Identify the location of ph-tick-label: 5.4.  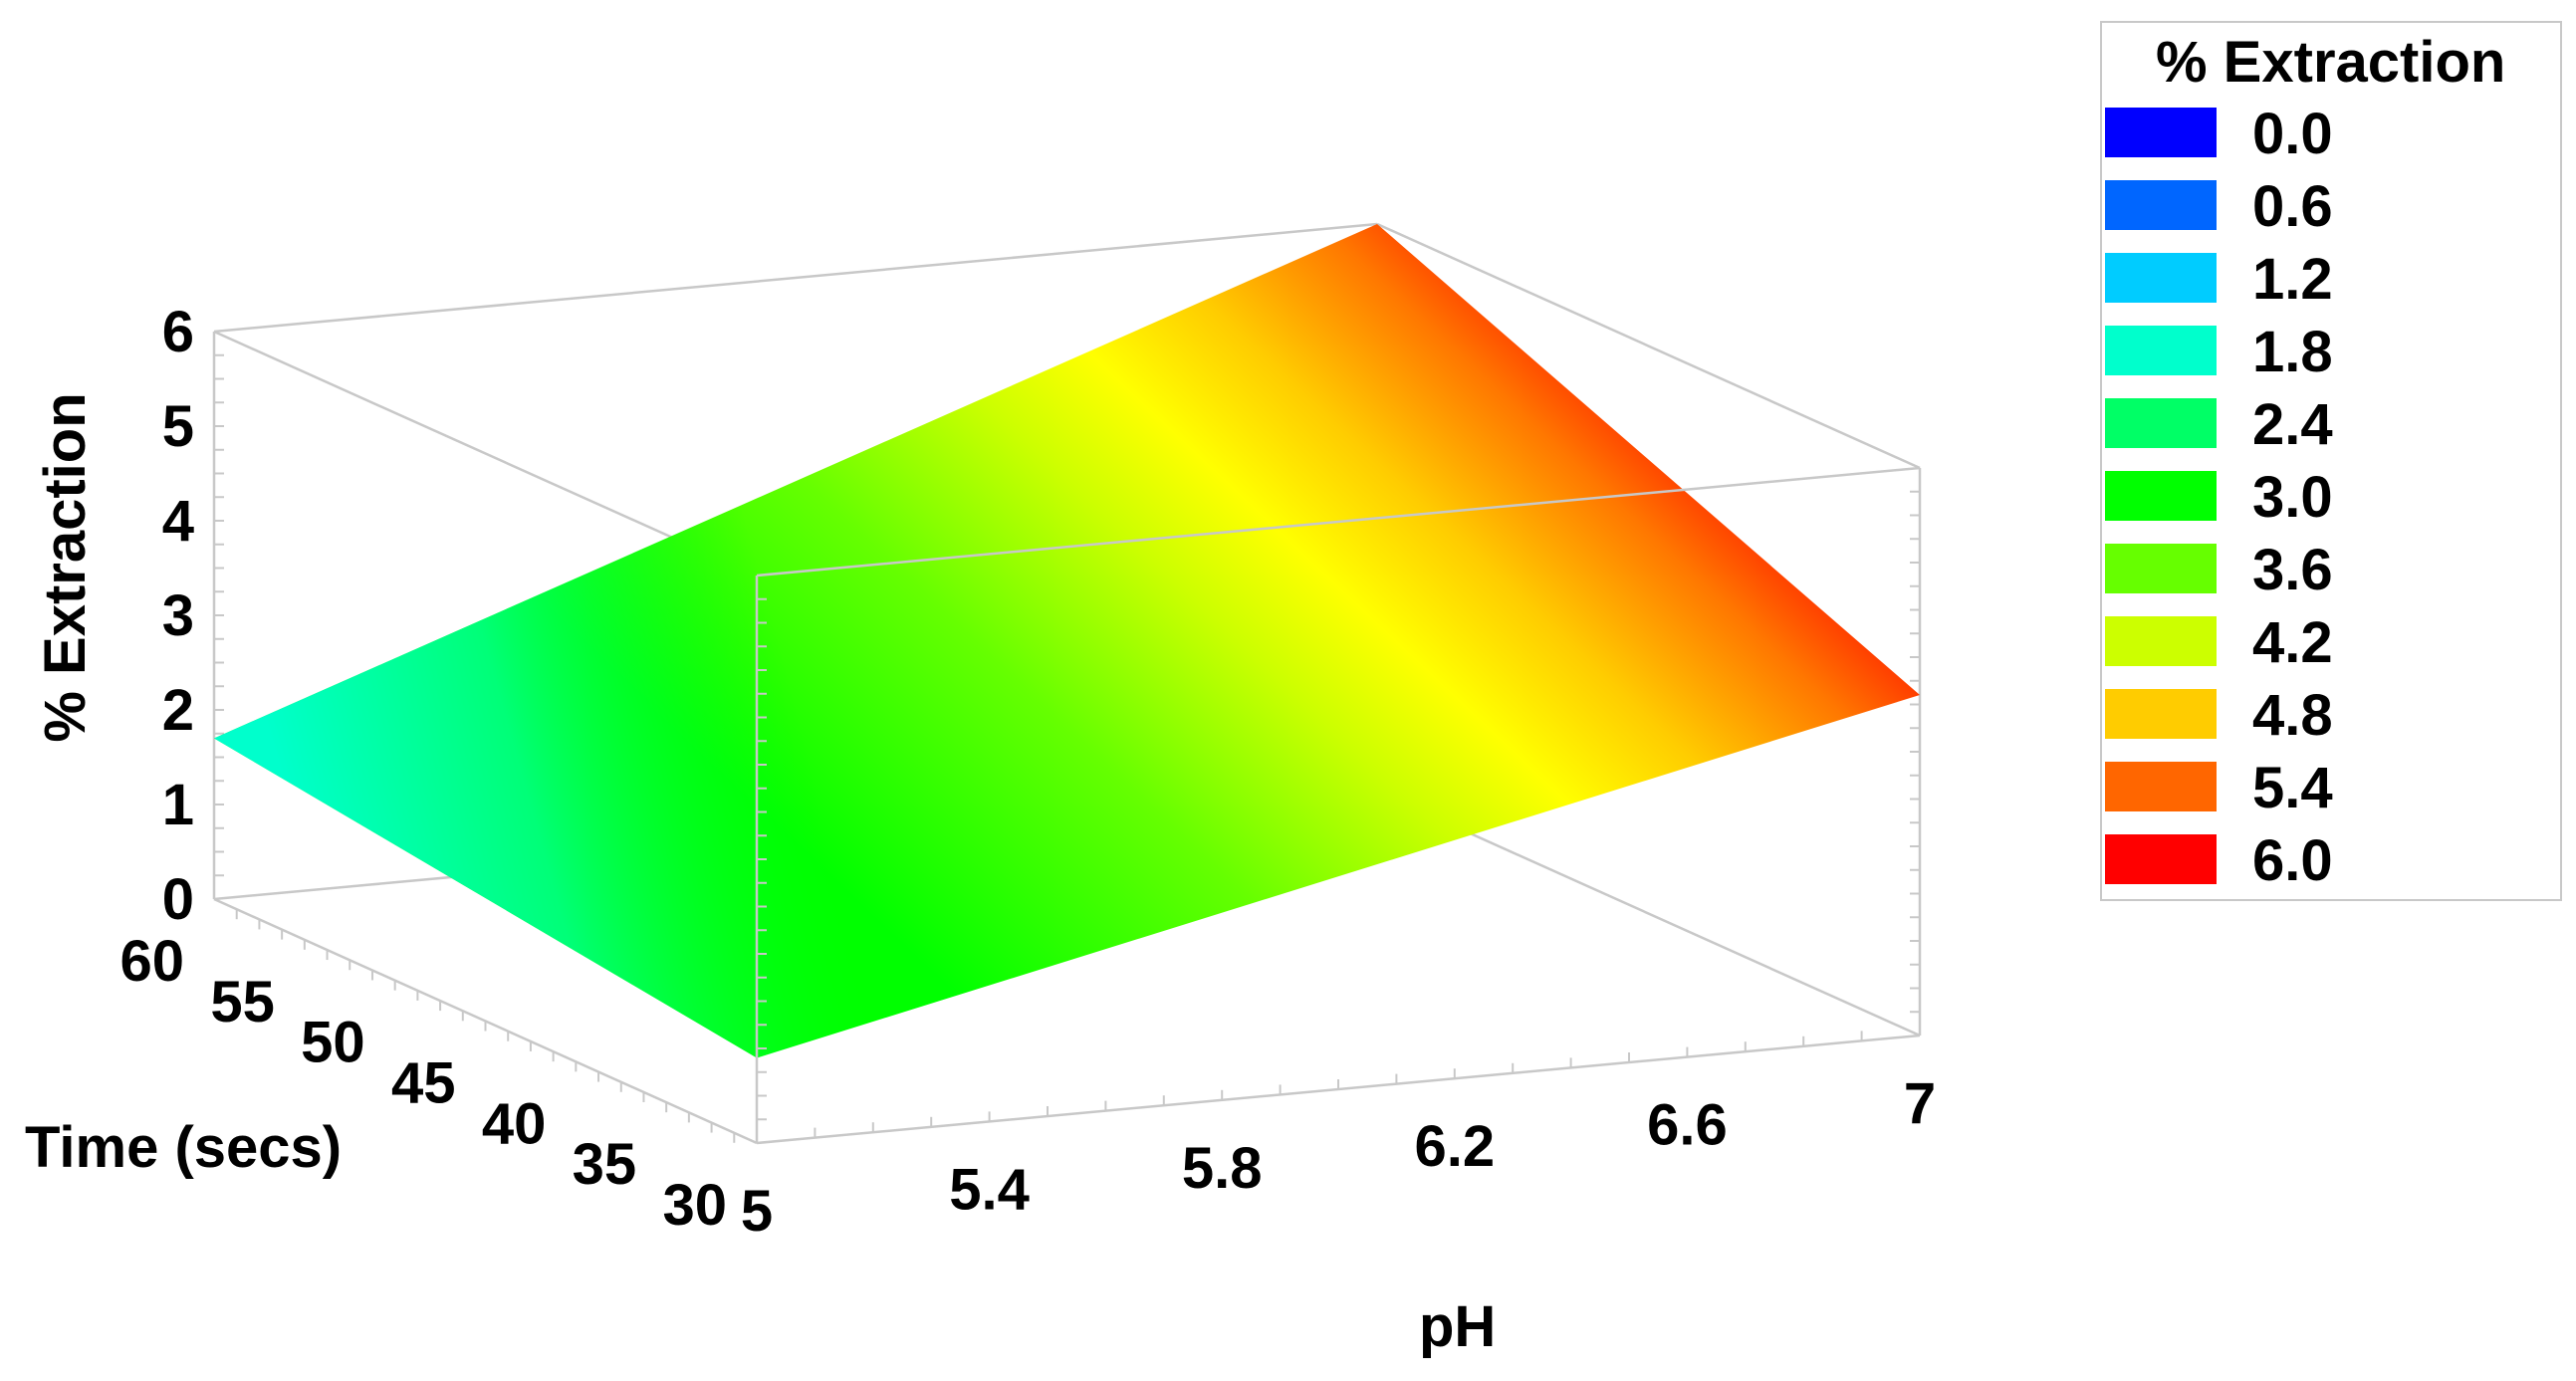
(989, 1189).